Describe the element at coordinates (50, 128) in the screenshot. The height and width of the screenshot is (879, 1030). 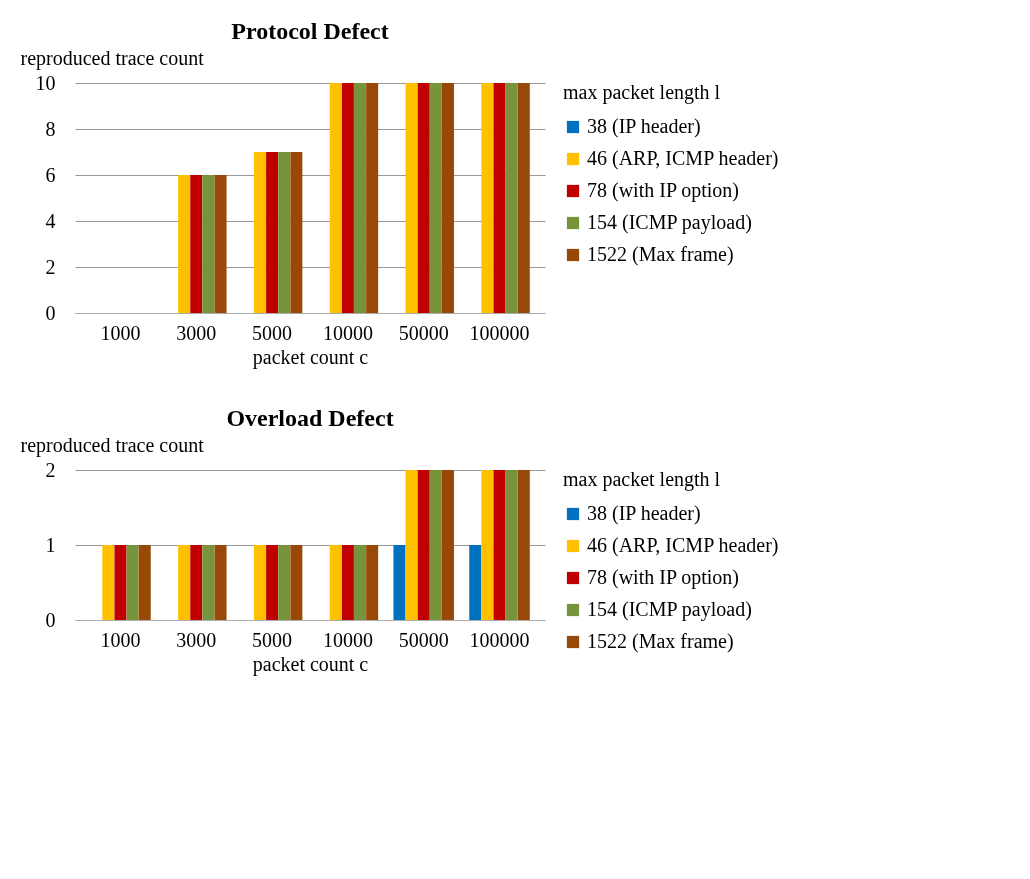
I see `y-tick-label: 8` at that location.